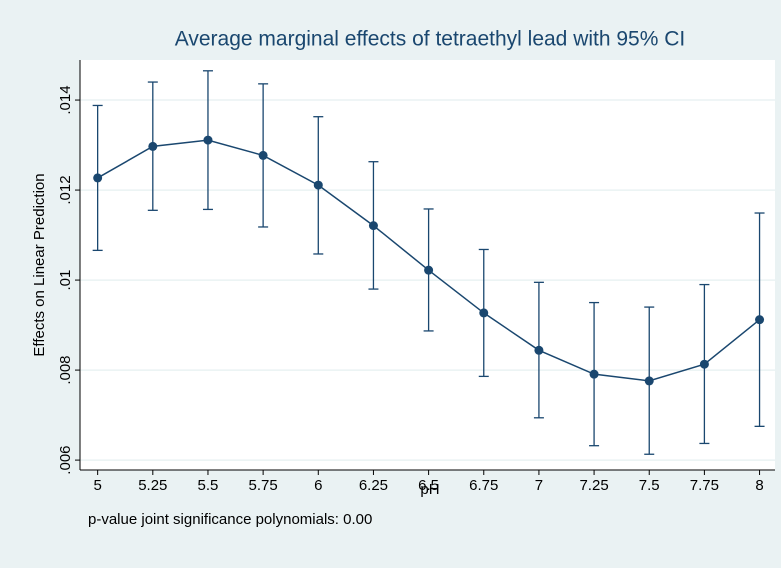 The width and height of the screenshot is (781, 568). Describe the element at coordinates (65, 369) in the screenshot. I see `y-tick-label: .008` at that location.